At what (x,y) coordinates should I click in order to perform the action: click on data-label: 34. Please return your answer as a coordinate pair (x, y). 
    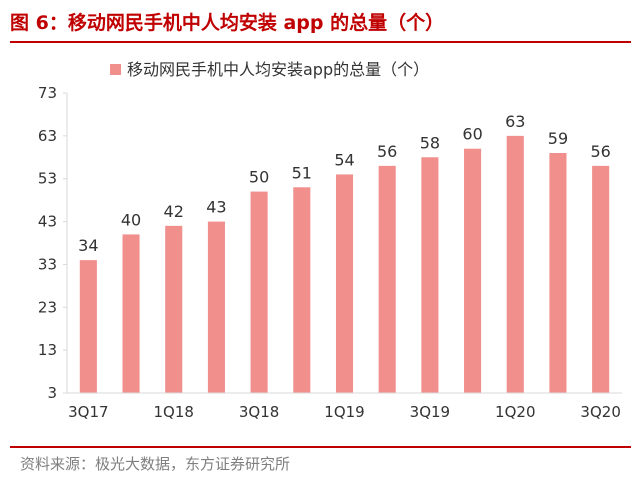
    Looking at the image, I should click on (88, 245).